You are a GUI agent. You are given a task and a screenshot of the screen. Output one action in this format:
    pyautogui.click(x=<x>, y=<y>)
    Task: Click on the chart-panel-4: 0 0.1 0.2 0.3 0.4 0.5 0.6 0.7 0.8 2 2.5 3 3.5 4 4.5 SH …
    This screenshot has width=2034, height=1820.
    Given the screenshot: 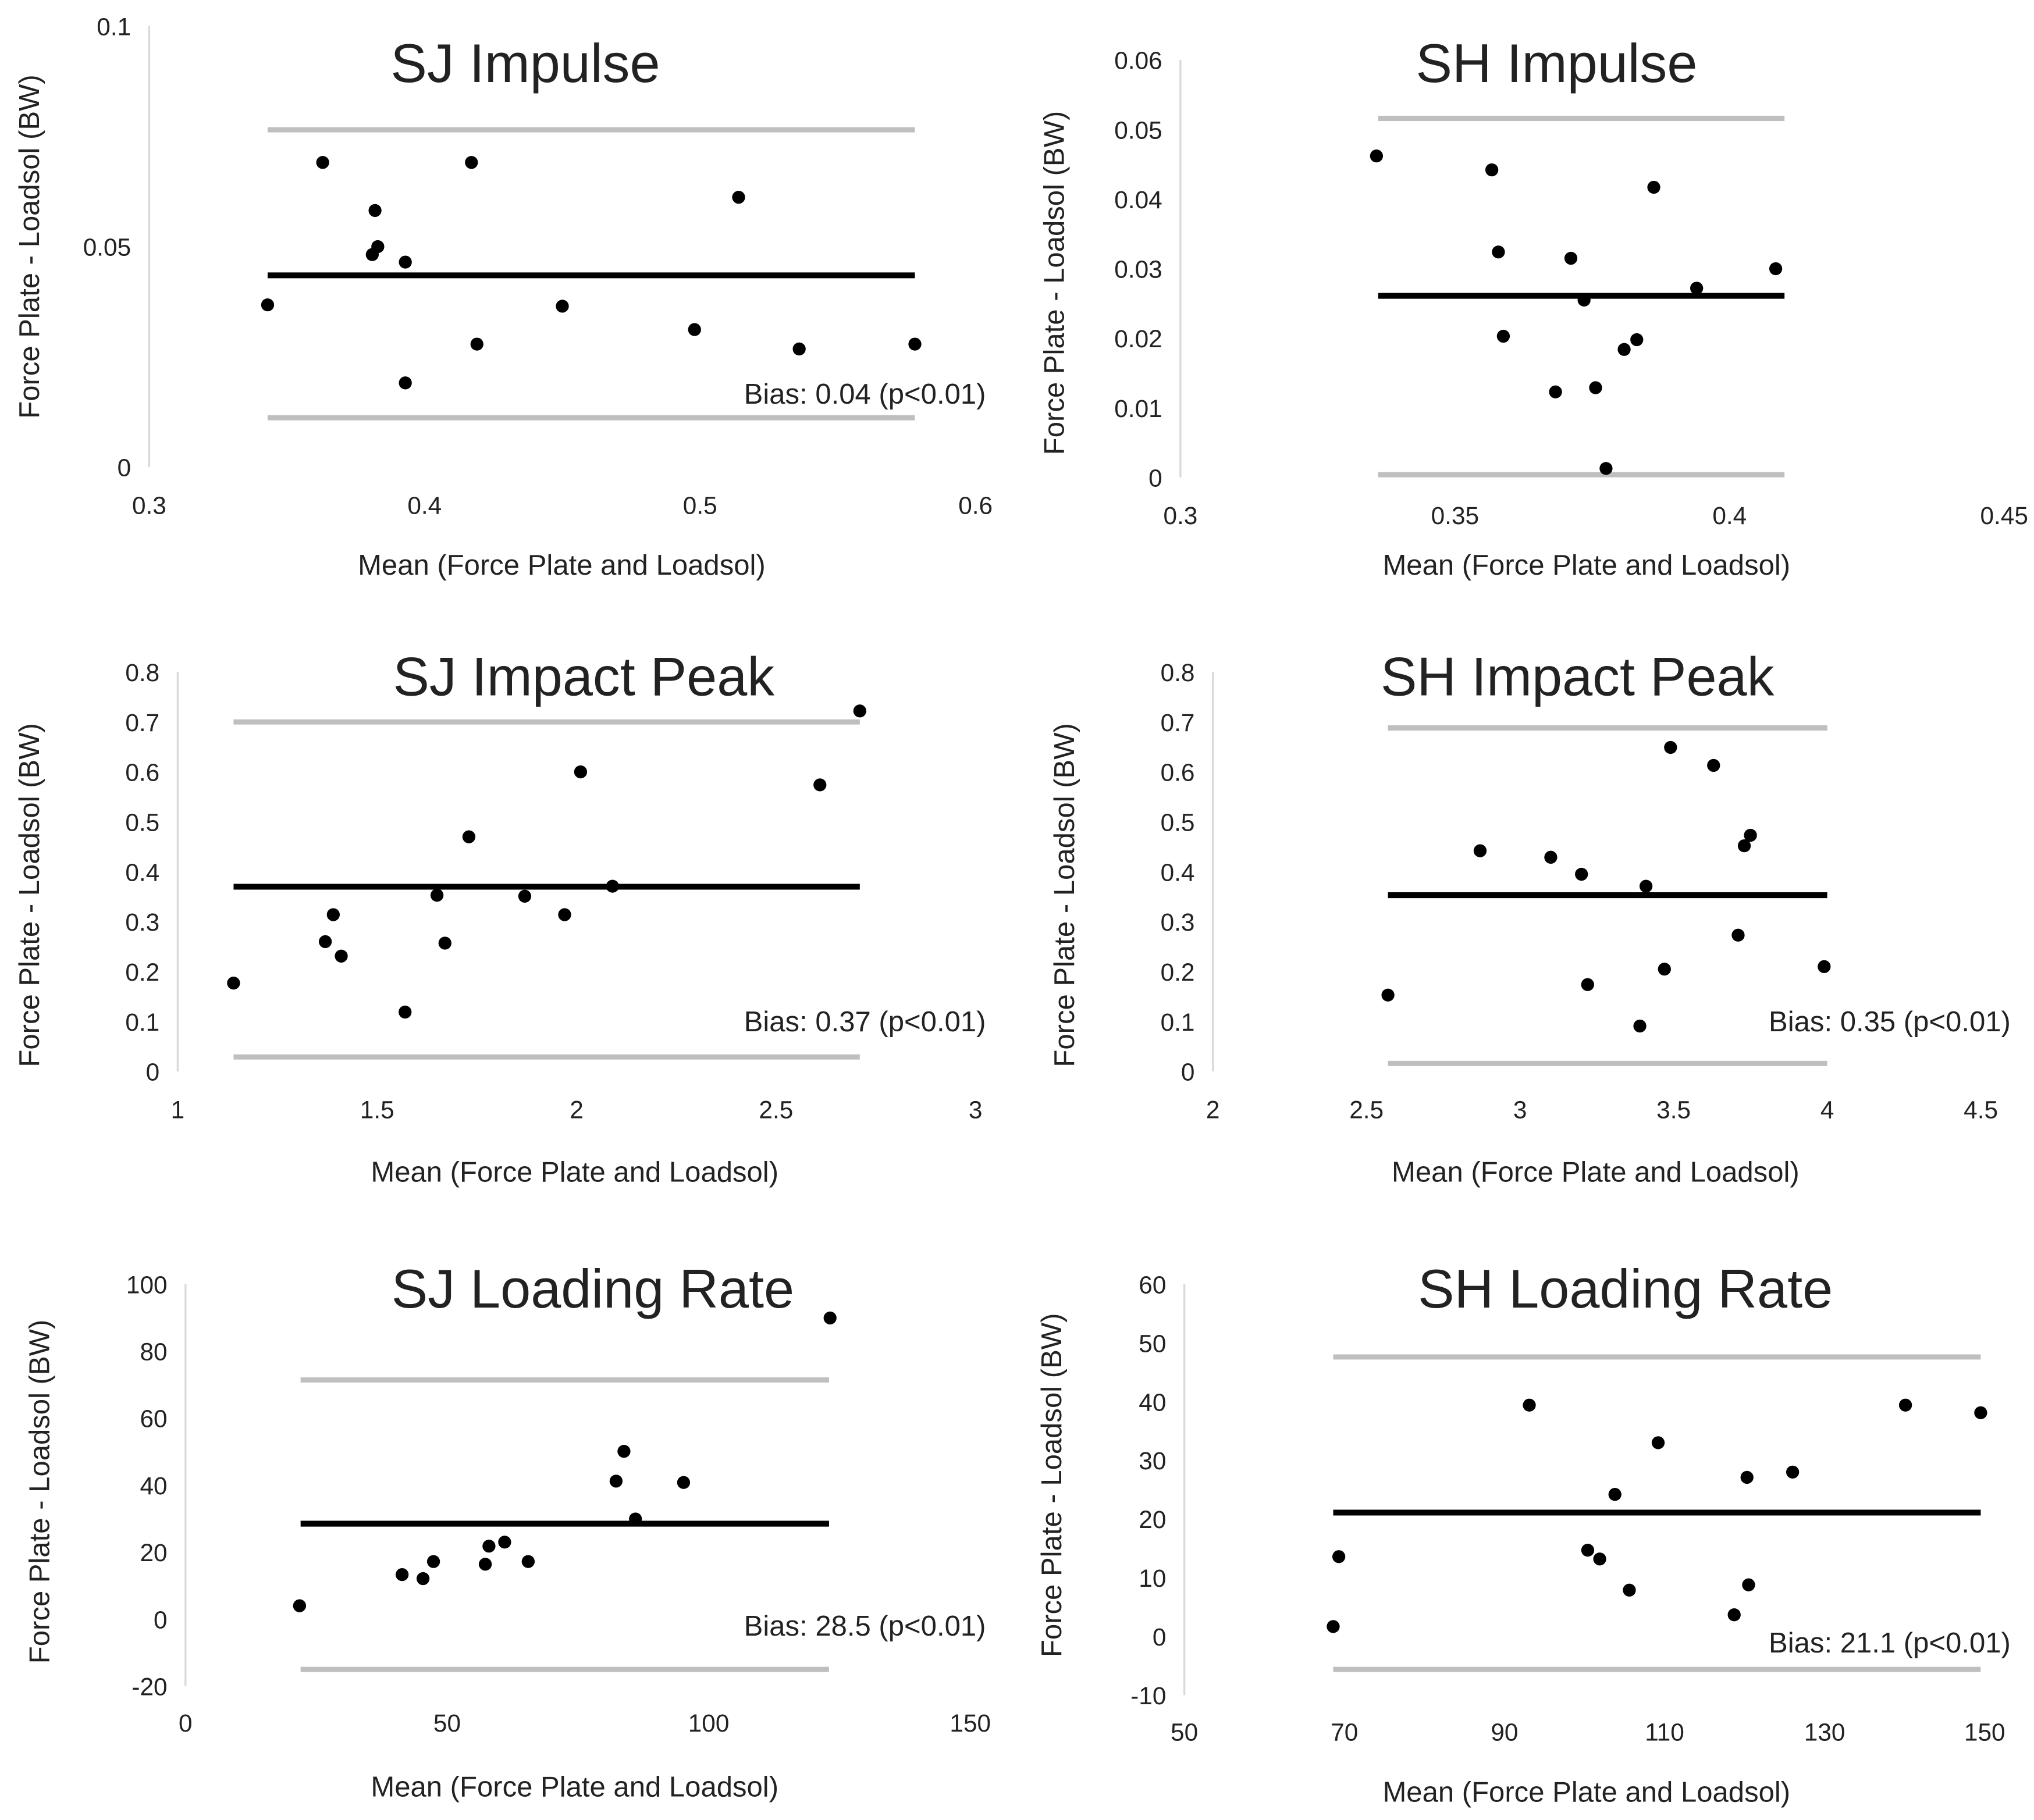 What is the action you would take?
    pyautogui.click(x=1530, y=917)
    